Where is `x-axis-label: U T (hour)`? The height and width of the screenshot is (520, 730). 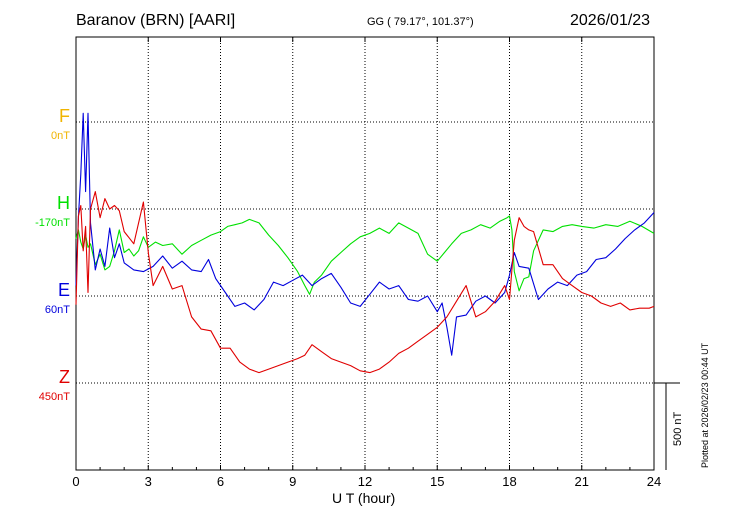
x-axis-label: U T (hour) is located at coordinates (364, 498).